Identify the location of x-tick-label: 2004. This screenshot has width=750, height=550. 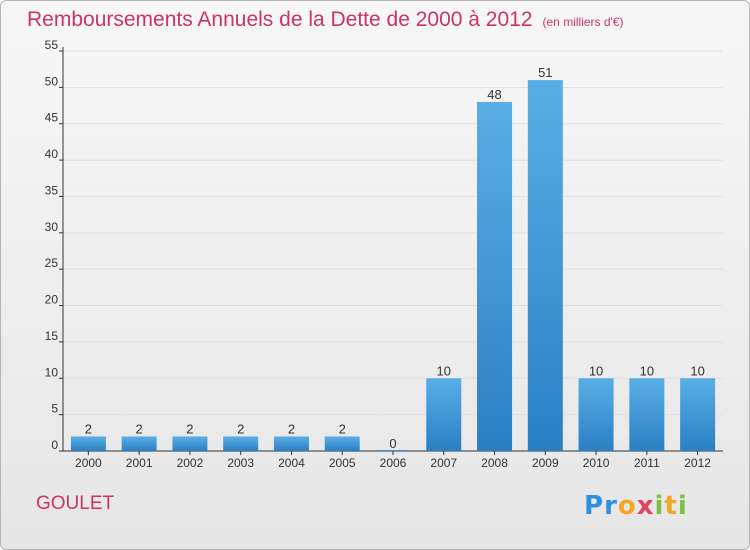
(291, 463).